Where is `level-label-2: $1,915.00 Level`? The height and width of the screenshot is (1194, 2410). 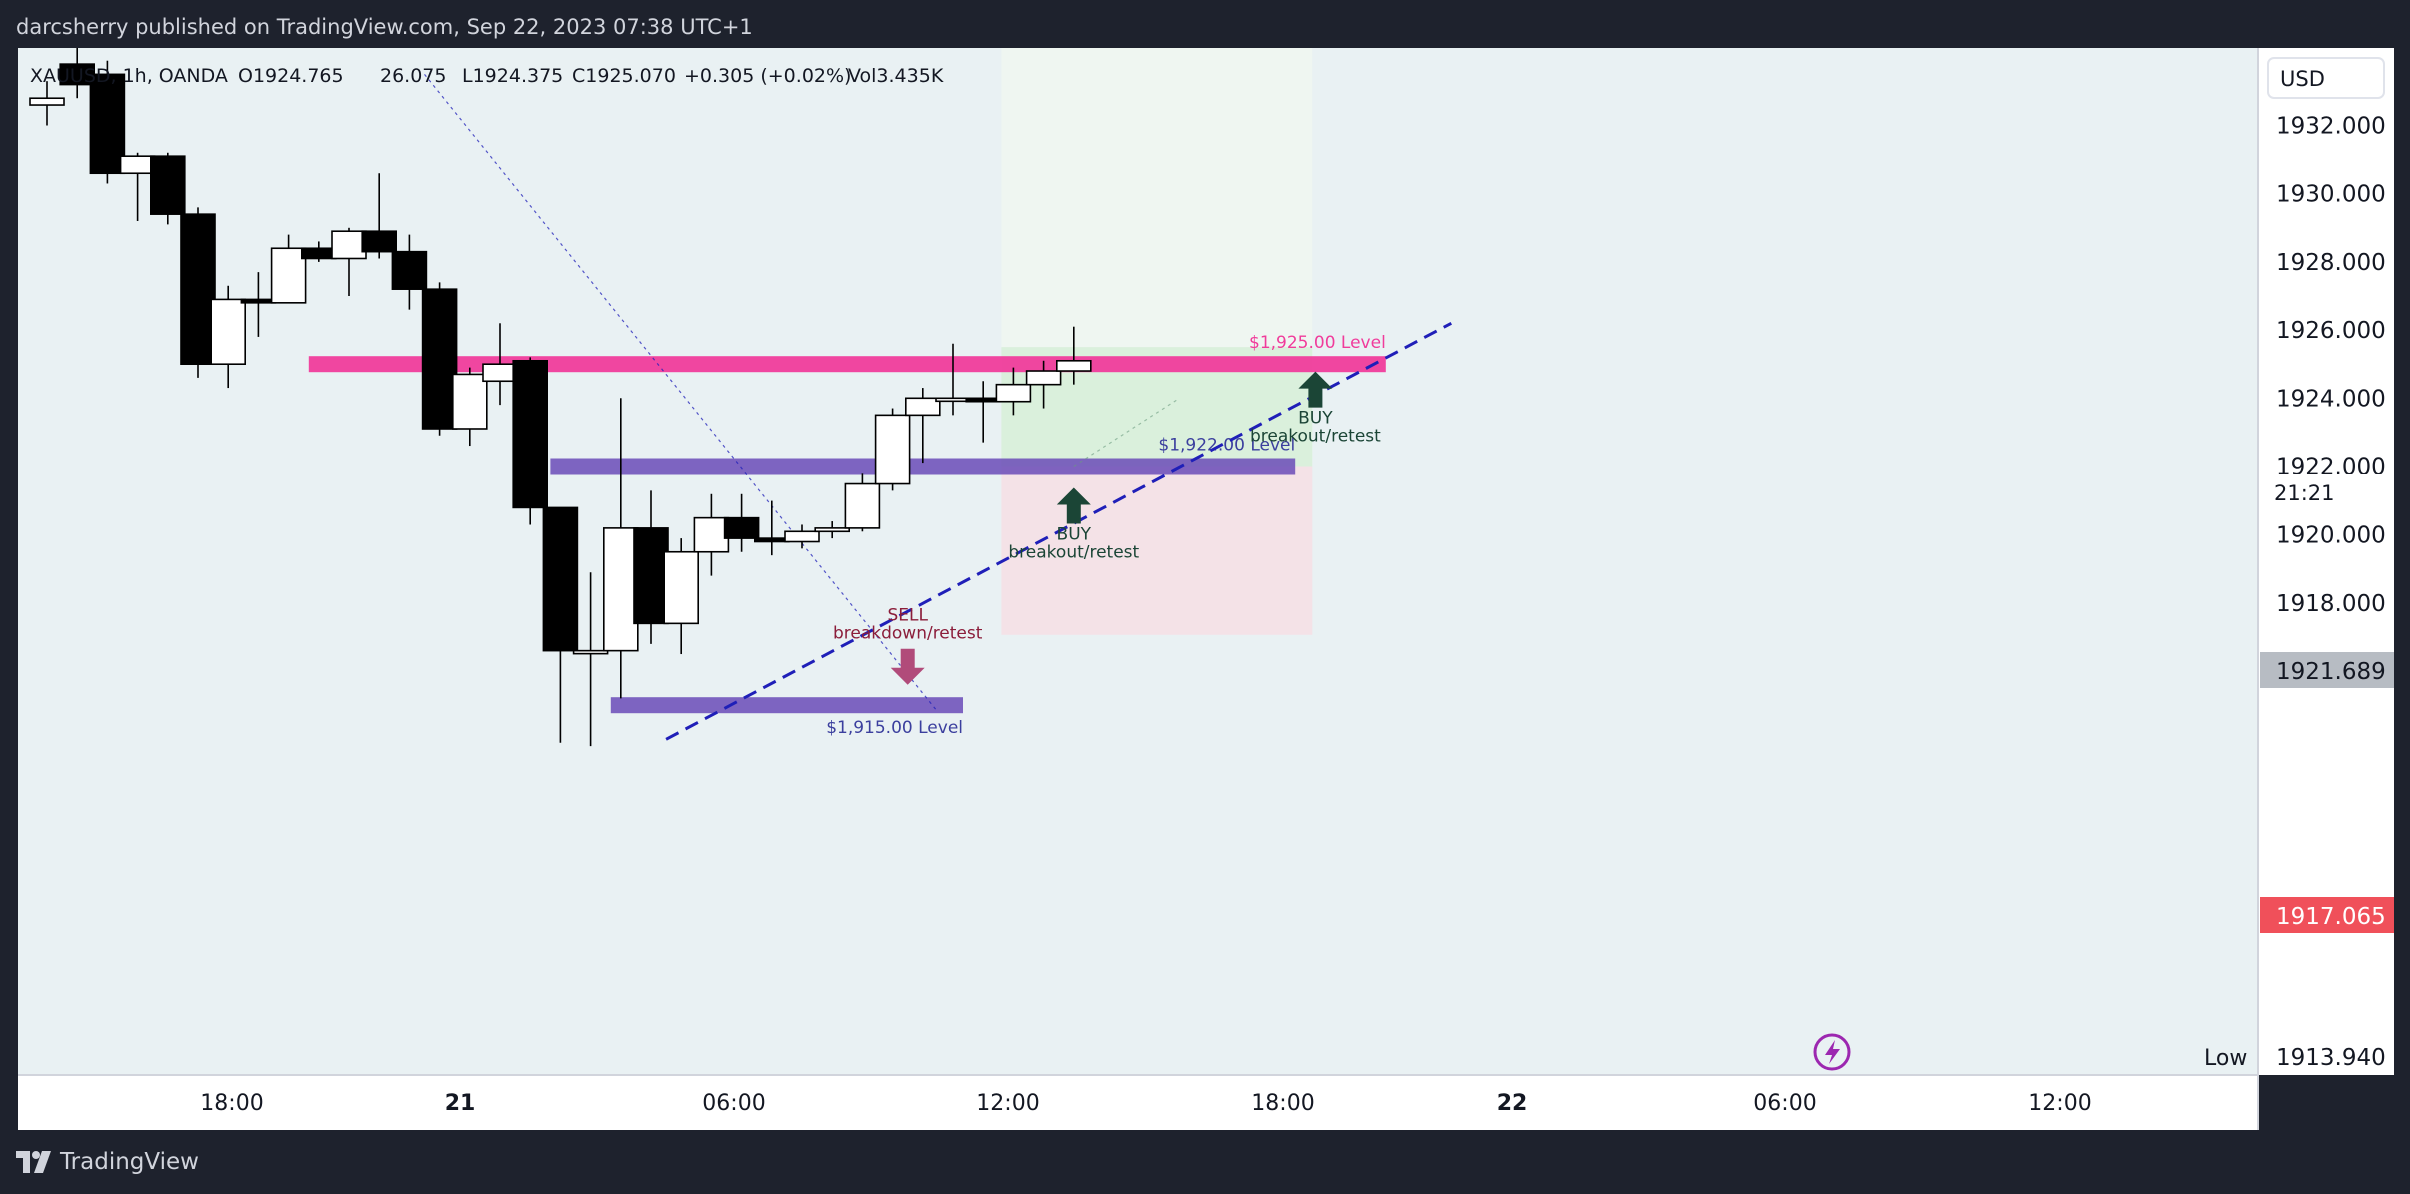
level-label-2: $1,915.00 Level is located at coordinates (894, 728).